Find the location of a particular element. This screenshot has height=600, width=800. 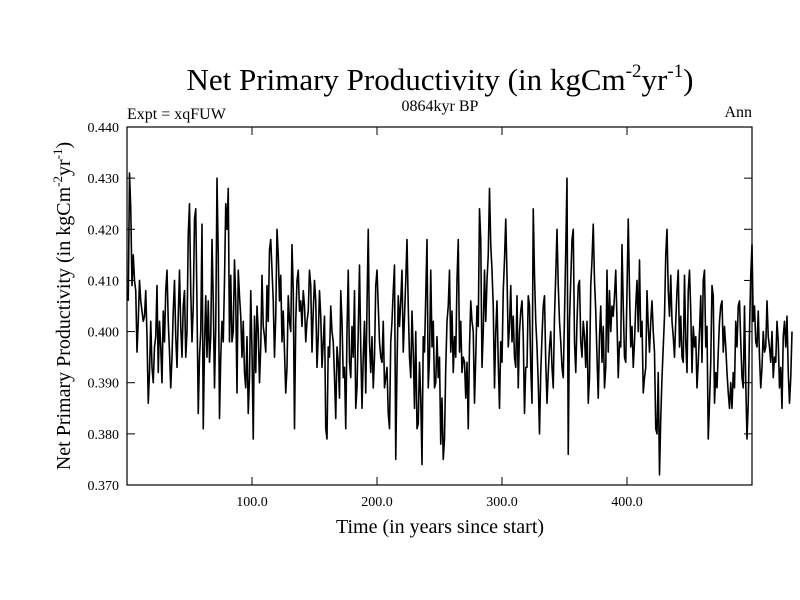

x-tick-label: 200.0 is located at coordinates (377, 502).